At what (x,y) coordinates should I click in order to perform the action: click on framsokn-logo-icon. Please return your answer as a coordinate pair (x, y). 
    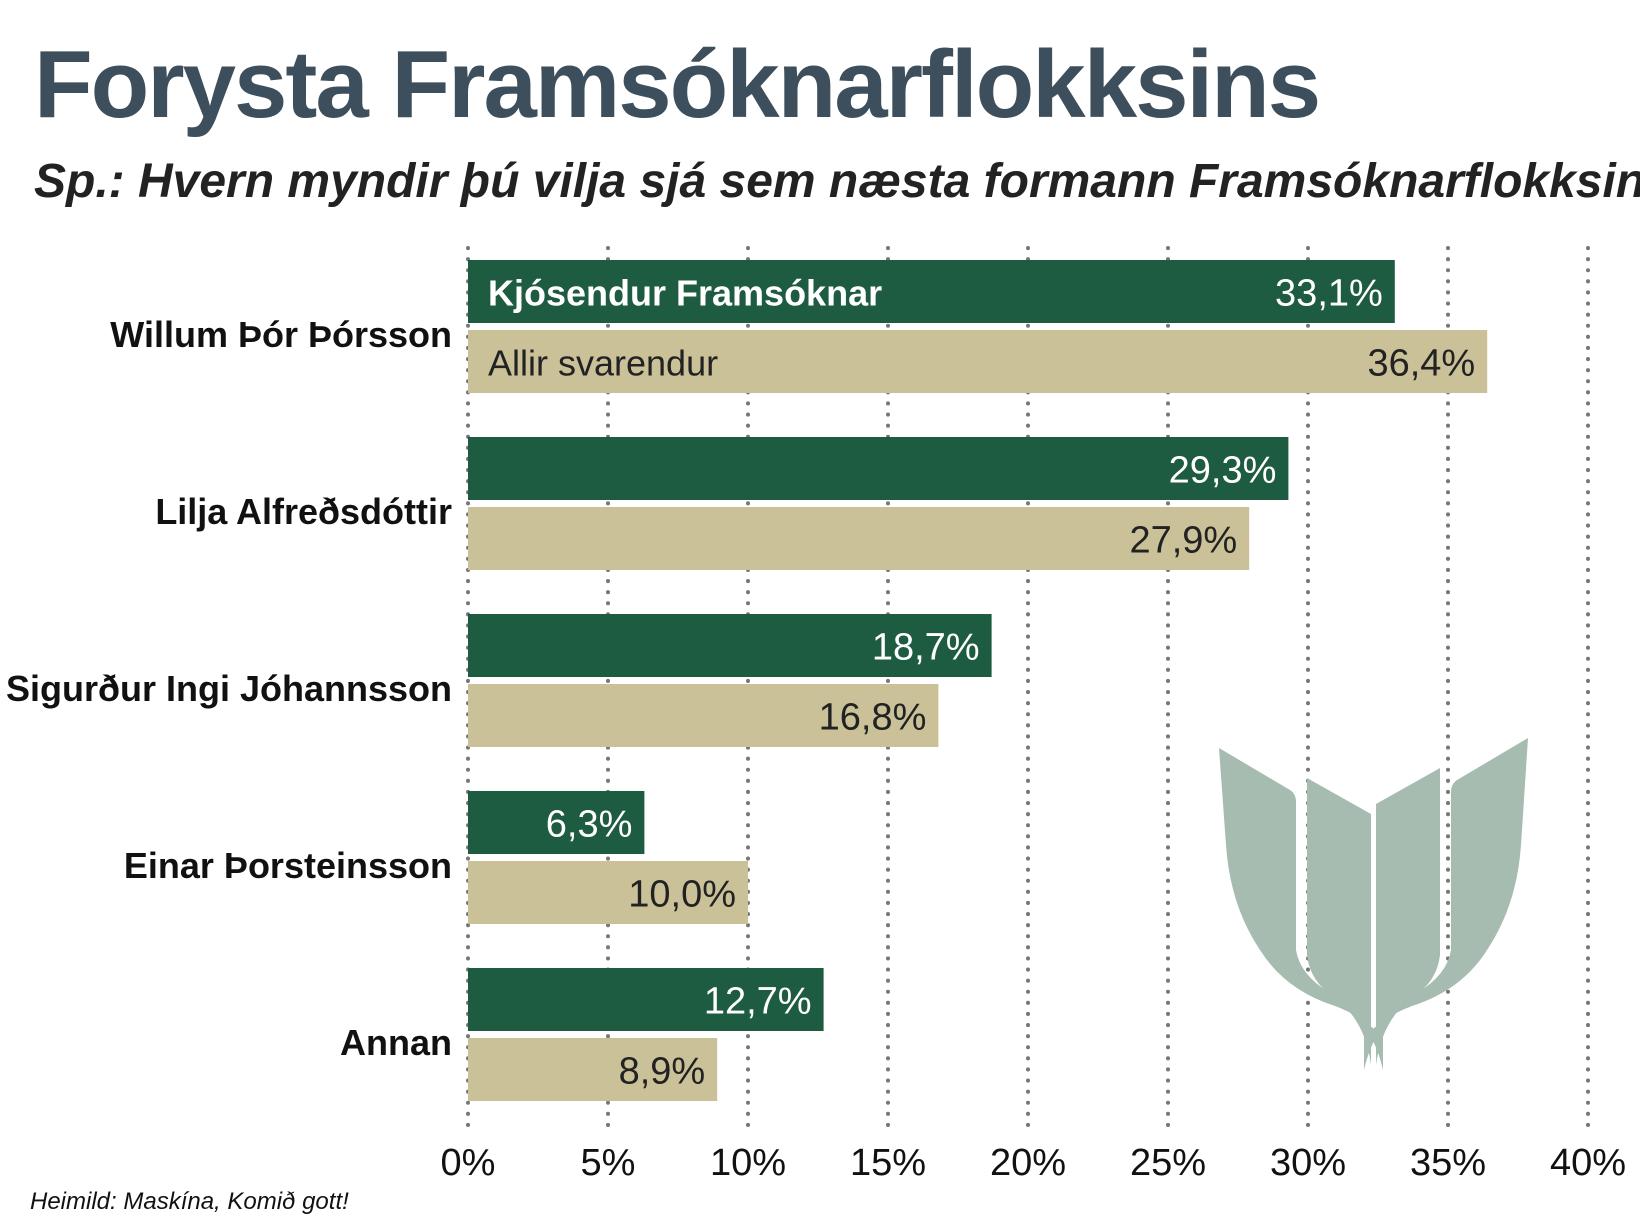
    Looking at the image, I should click on (1373, 904).